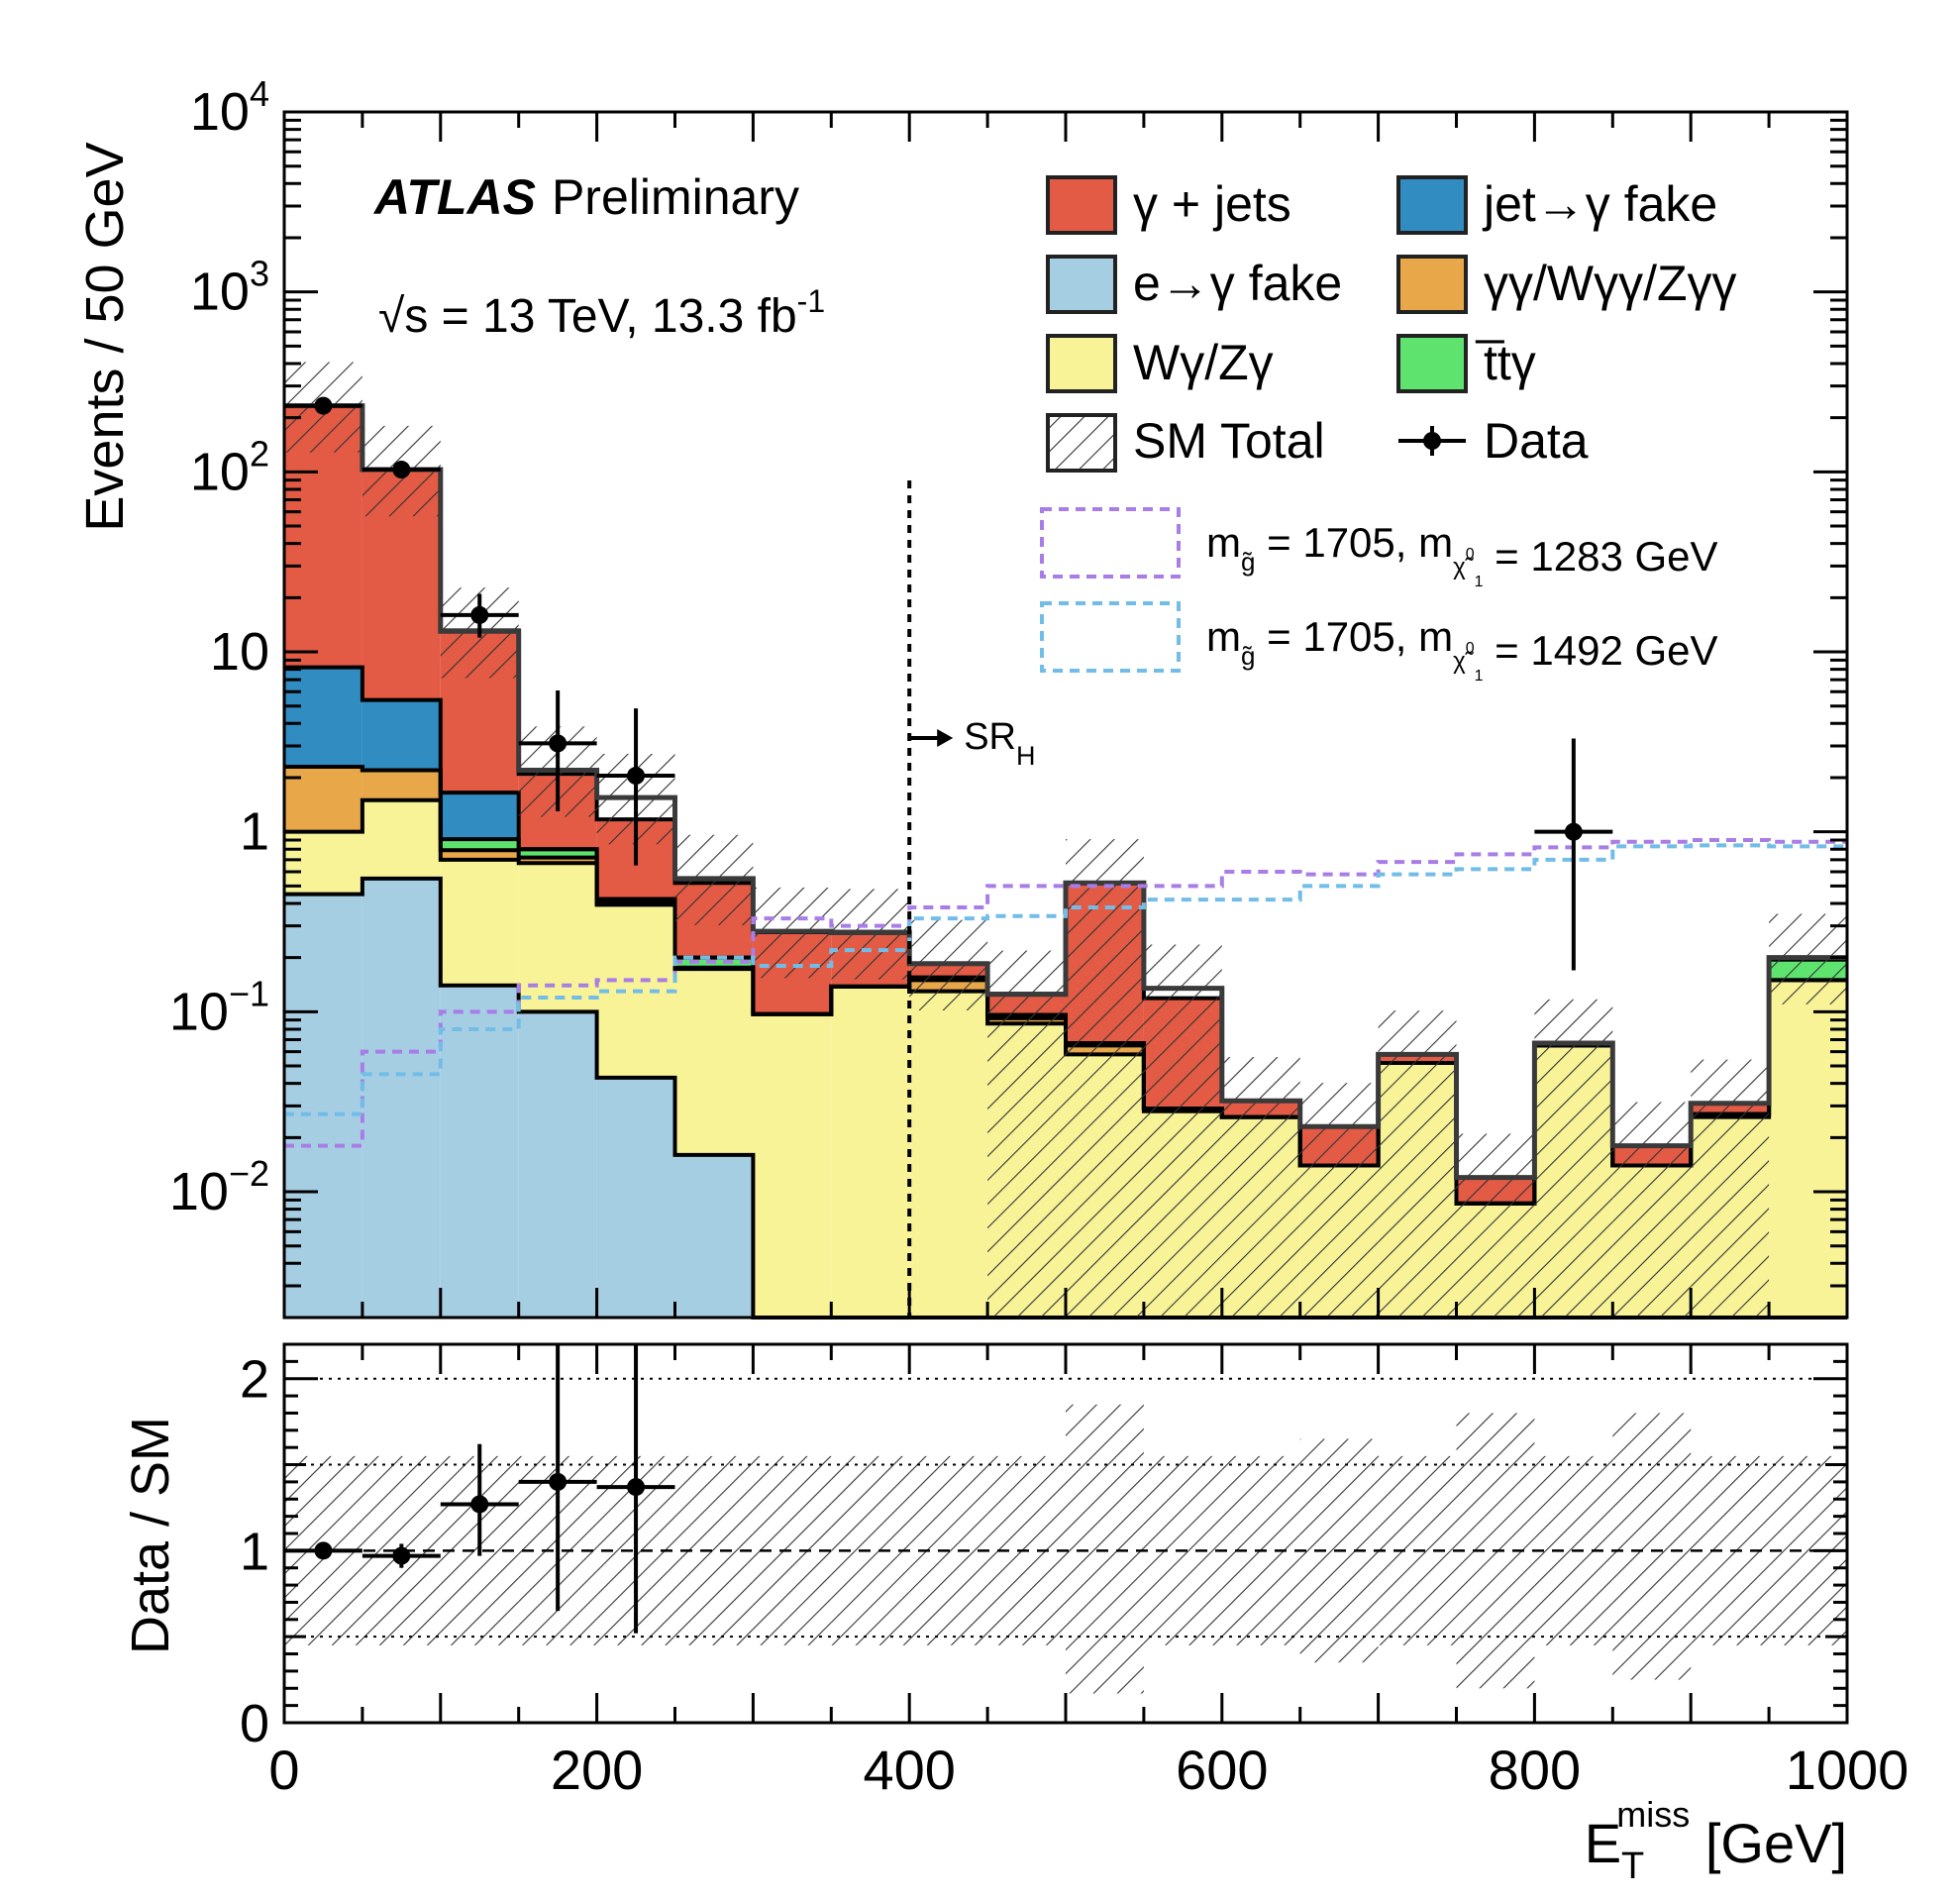  What do you see at coordinates (284, 1770) in the screenshot?
I see `xtick-label-0: 0` at bounding box center [284, 1770].